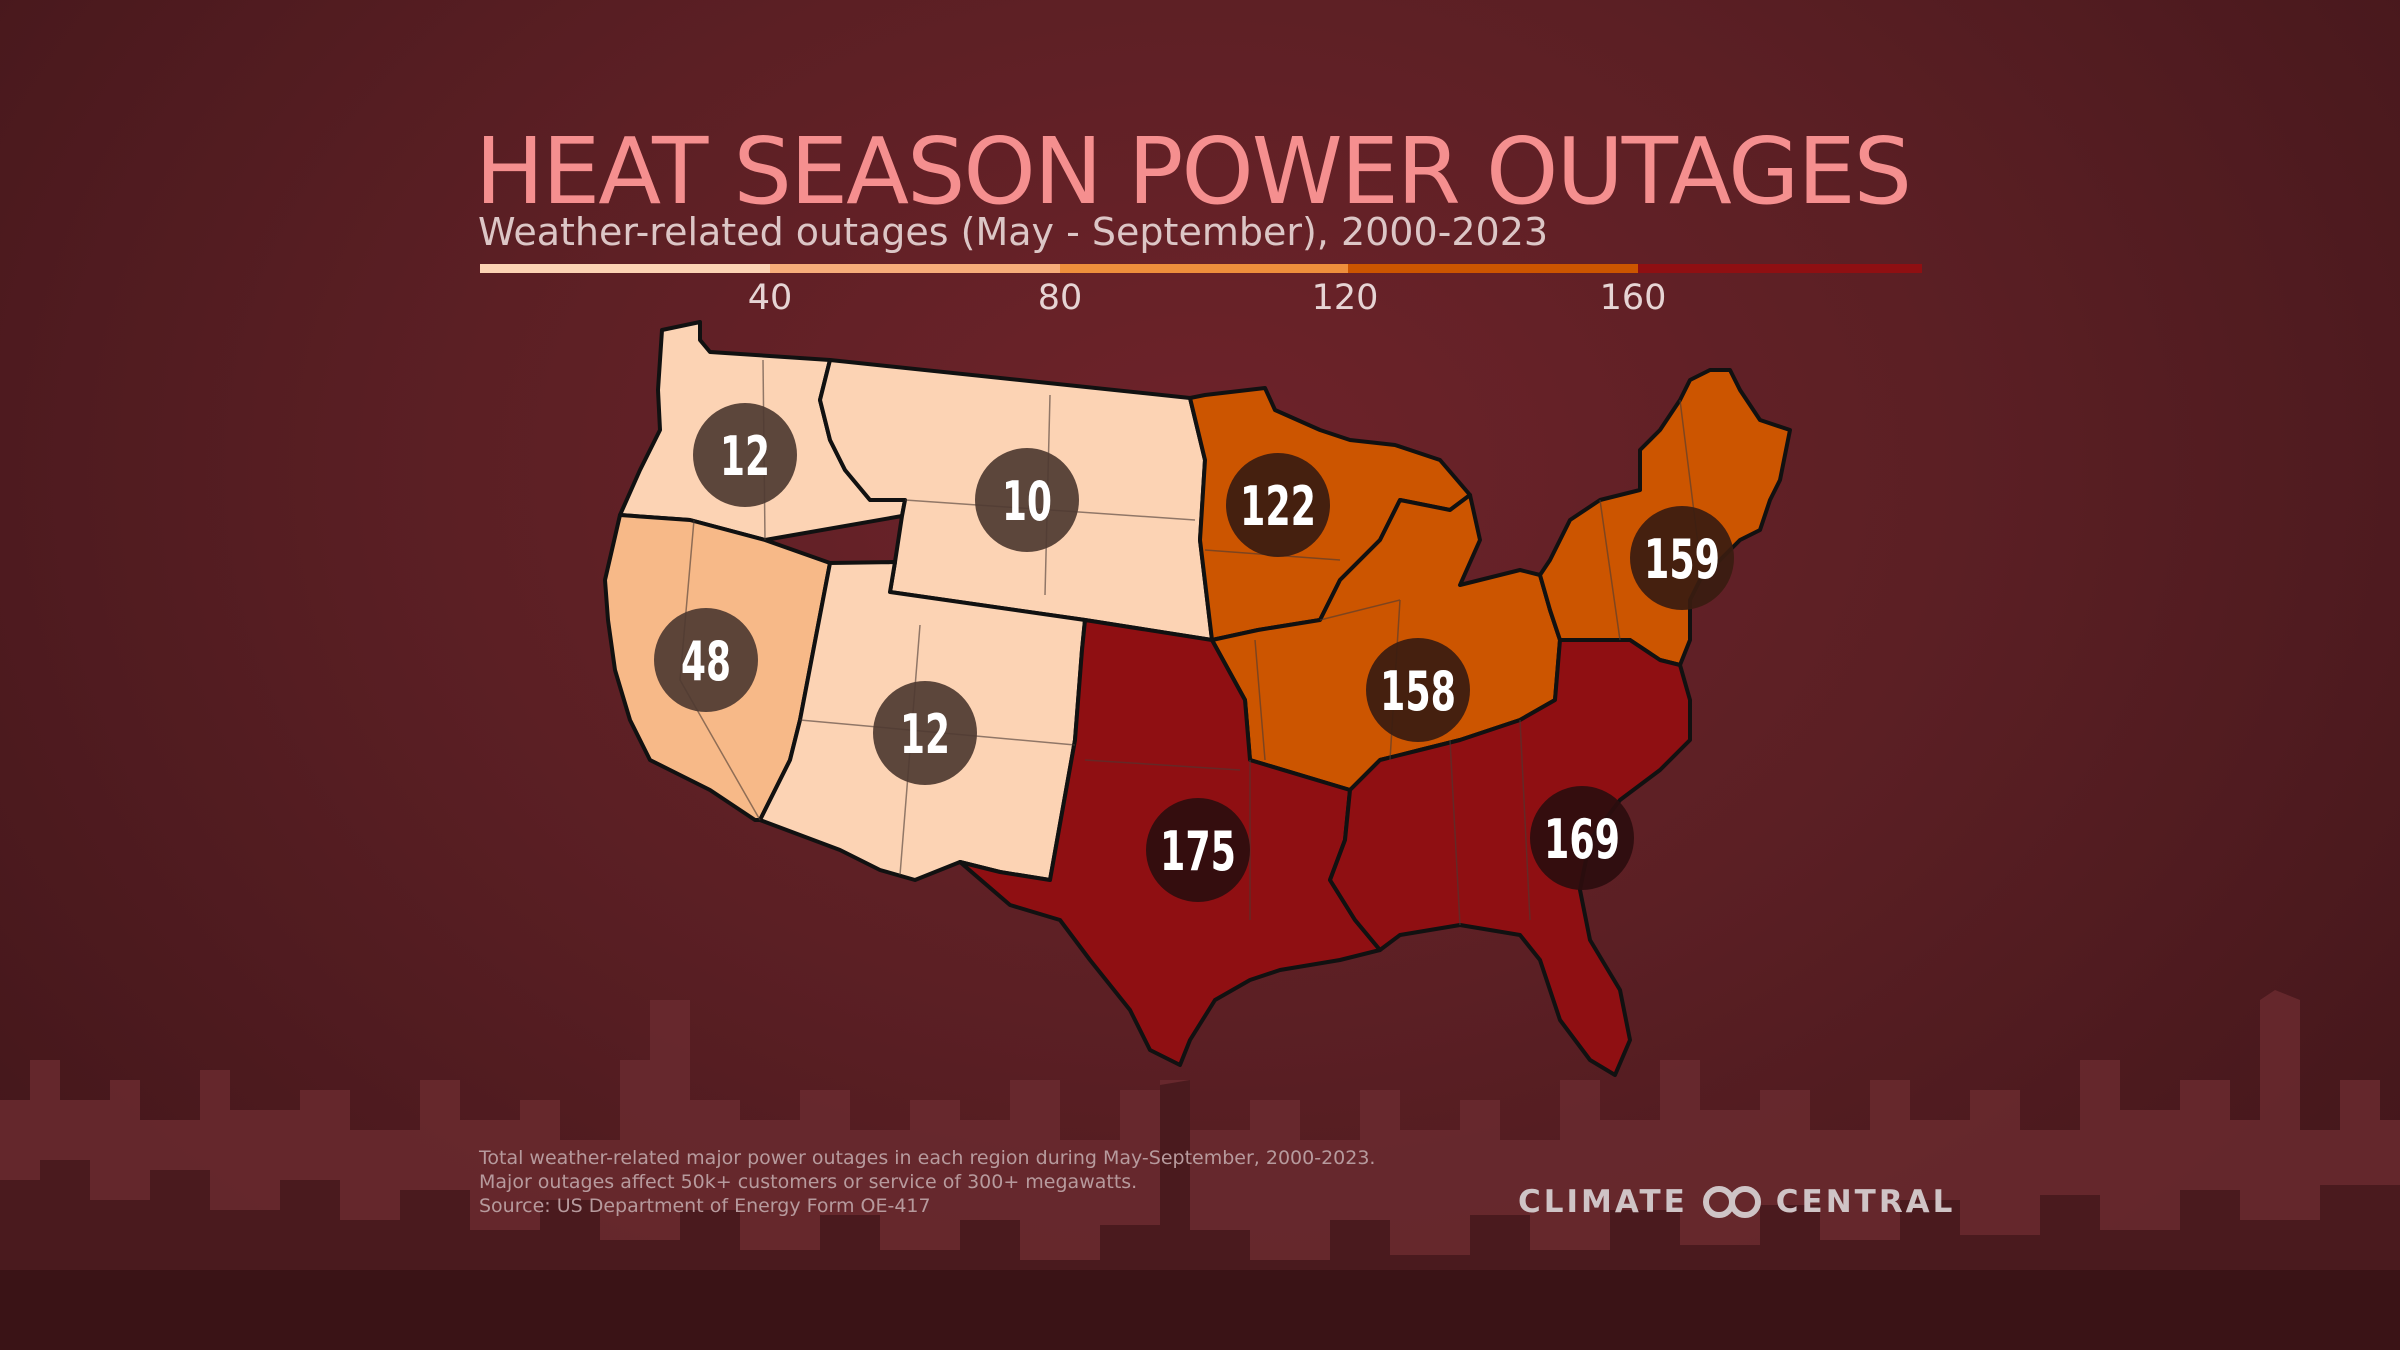 This screenshot has width=2400, height=1350. I want to click on value-circle-northwest, so click(745, 455).